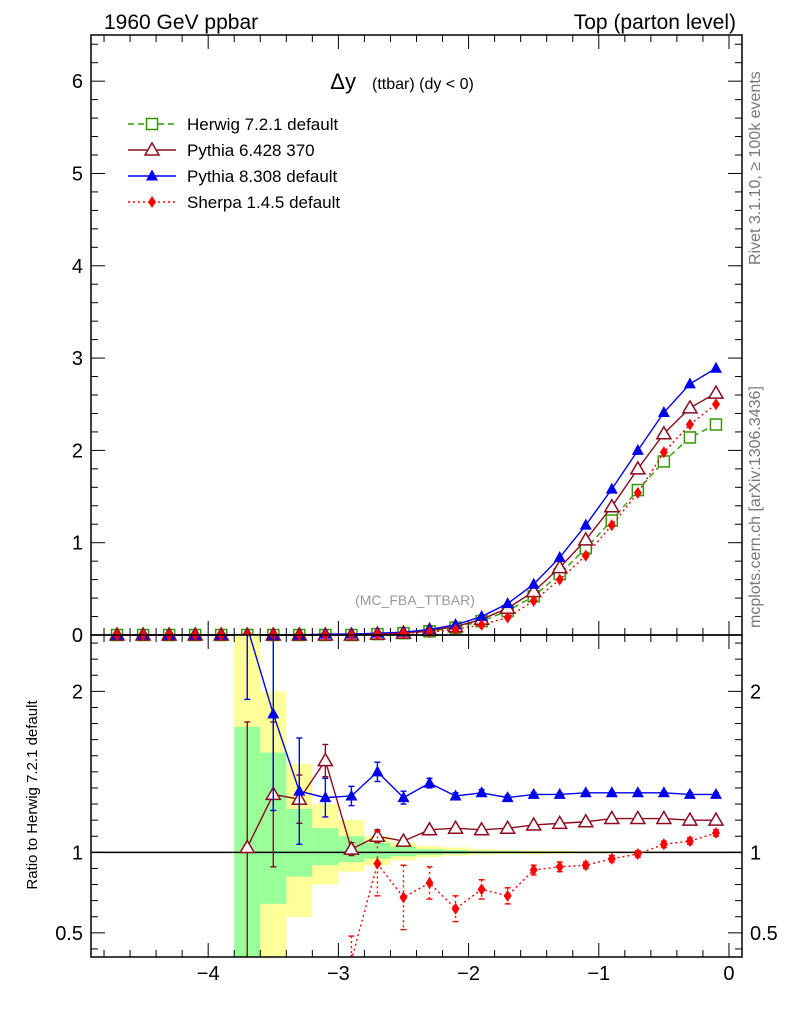 The height and width of the screenshot is (1024, 786). I want to click on legend-item: Herwig 7.2.1 default, so click(233, 124).